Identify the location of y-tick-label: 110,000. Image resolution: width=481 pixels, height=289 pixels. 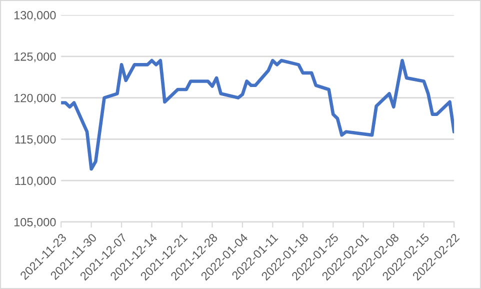
(35, 181).